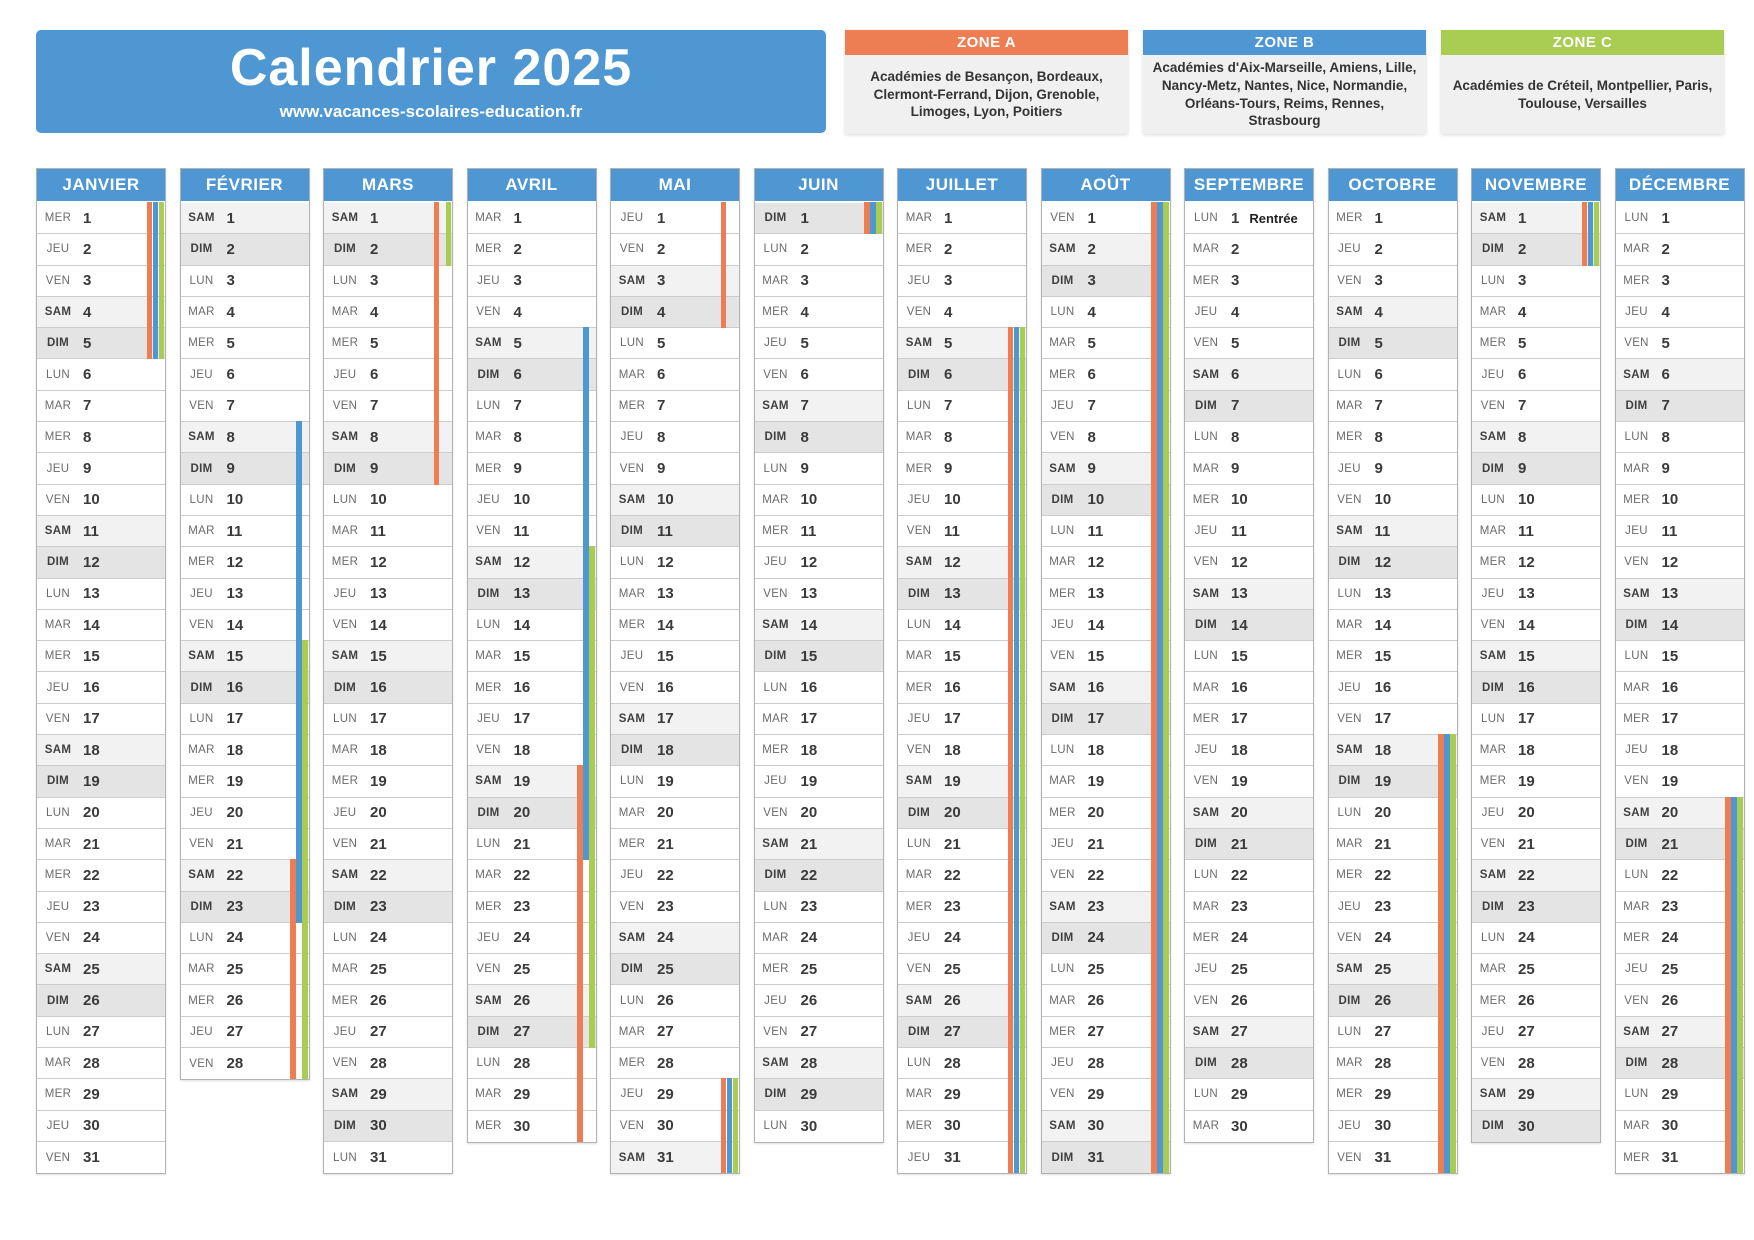 This screenshot has height=1240, width=1754. Describe the element at coordinates (962, 312) in the screenshot. I see `day-row: VEN 4` at that location.